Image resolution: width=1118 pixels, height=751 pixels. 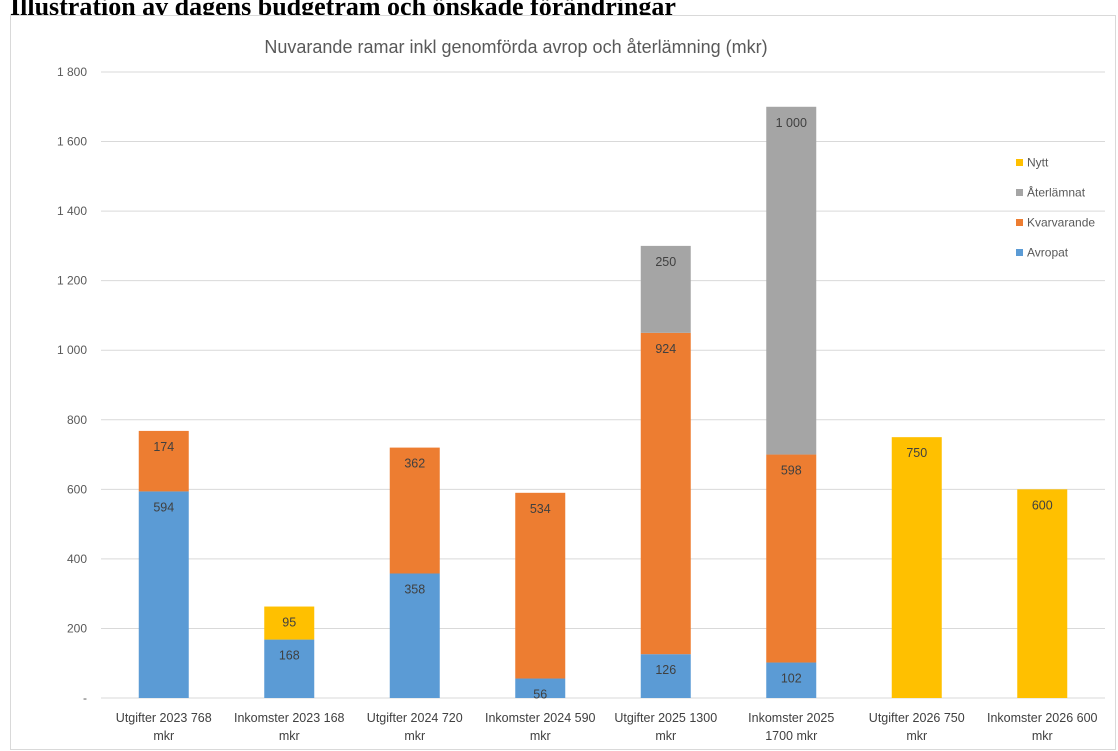 I want to click on x-tick-label: Inkomster 2026 600, so click(x=1042, y=718).